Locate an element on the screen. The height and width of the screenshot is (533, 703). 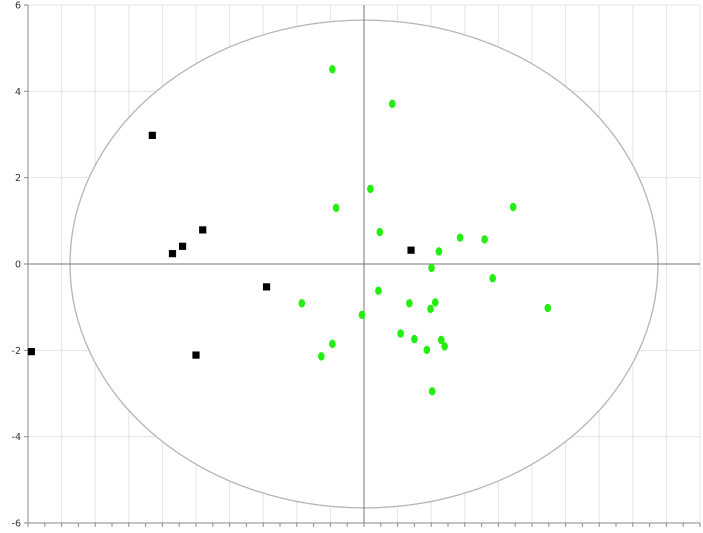
y-tick-labels: 6 4 2 0 -2 -4 -6 is located at coordinates (16, 265).